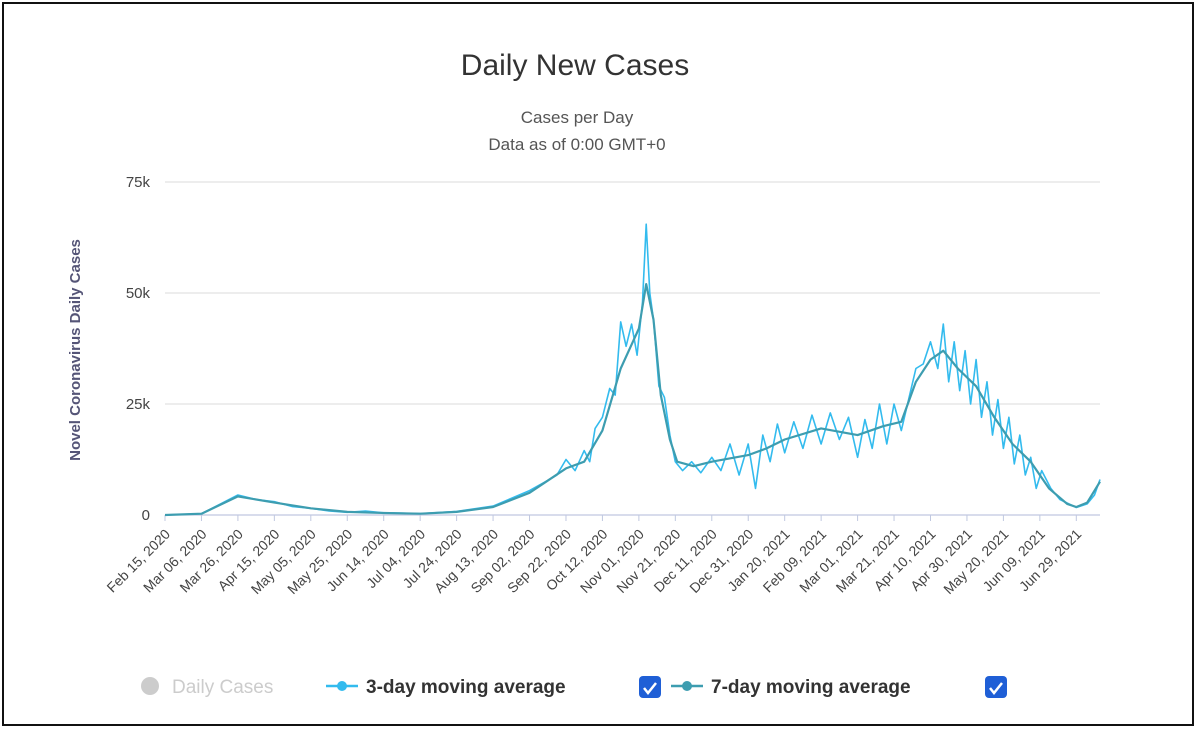 Image resolution: width=1200 pixels, height=732 pixels. I want to click on legend-7-day-checkbox, so click(996, 687).